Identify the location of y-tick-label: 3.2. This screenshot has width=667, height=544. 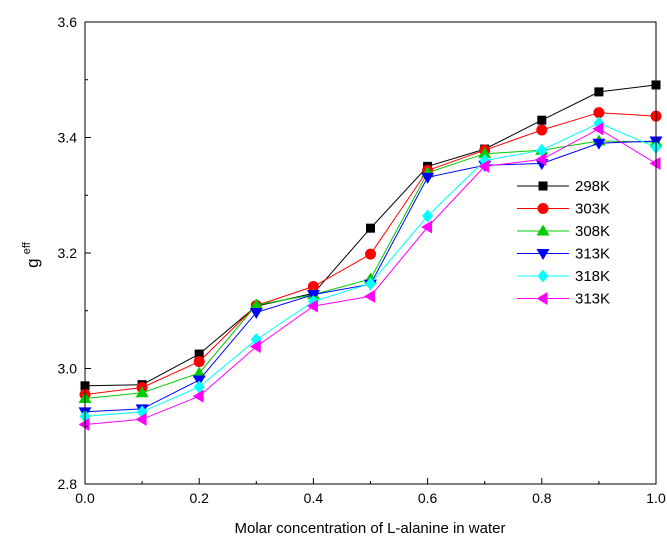
(68, 253).